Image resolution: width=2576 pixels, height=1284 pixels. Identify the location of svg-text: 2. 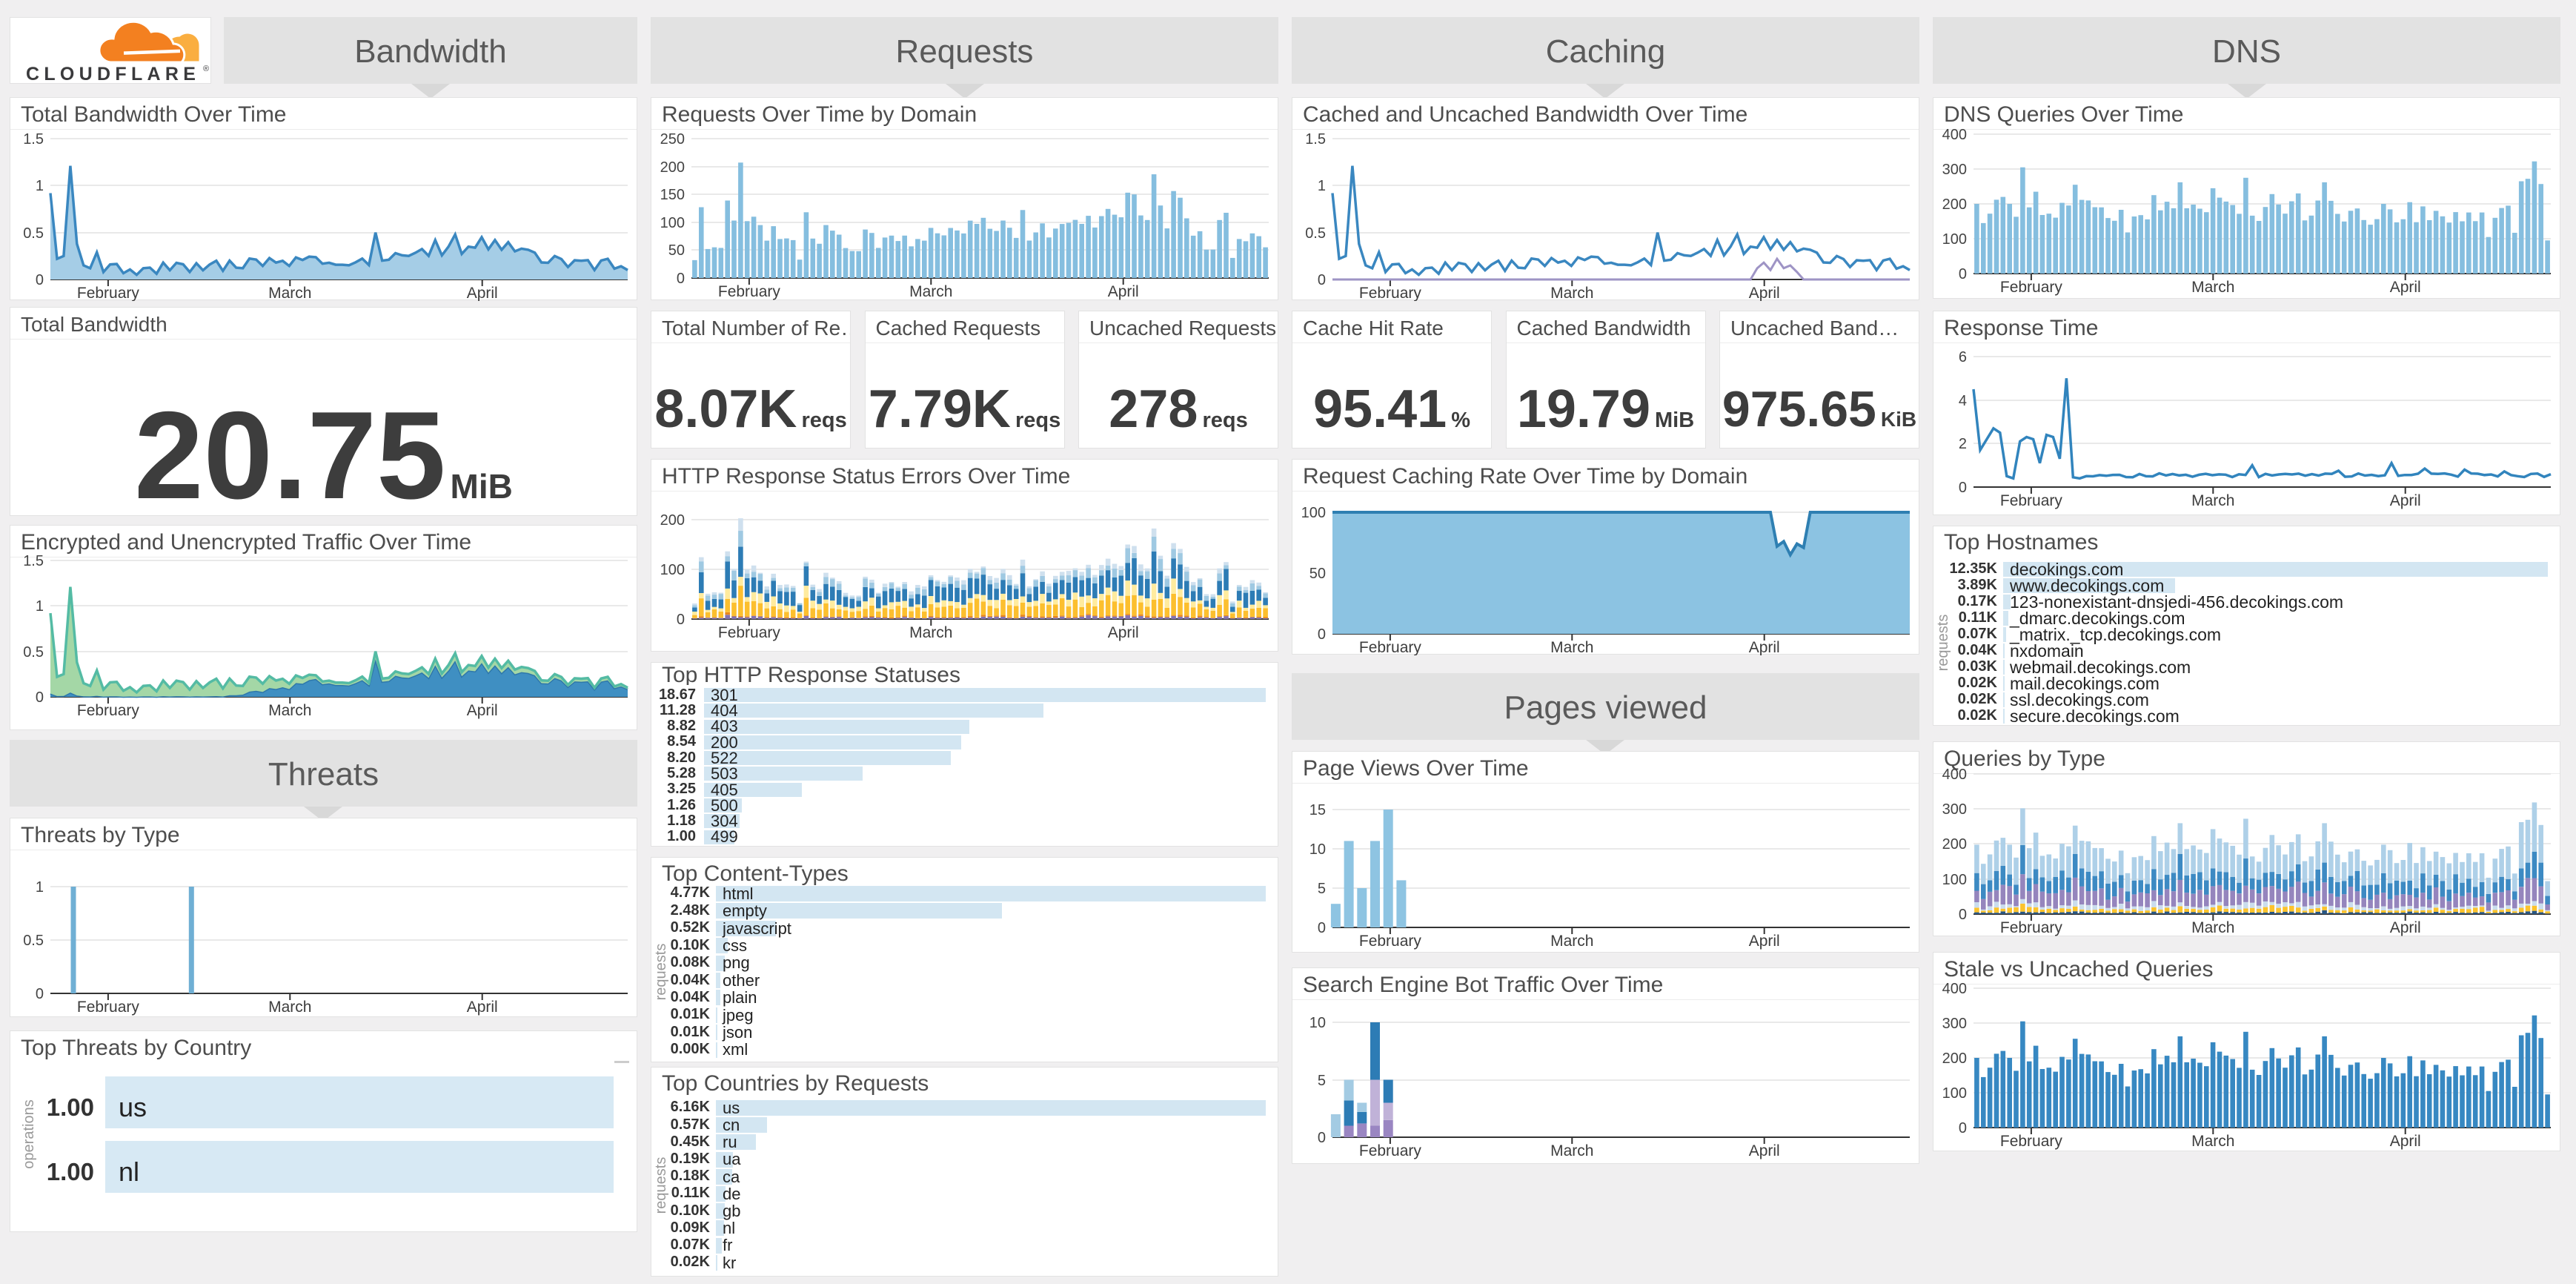
(1963, 444).